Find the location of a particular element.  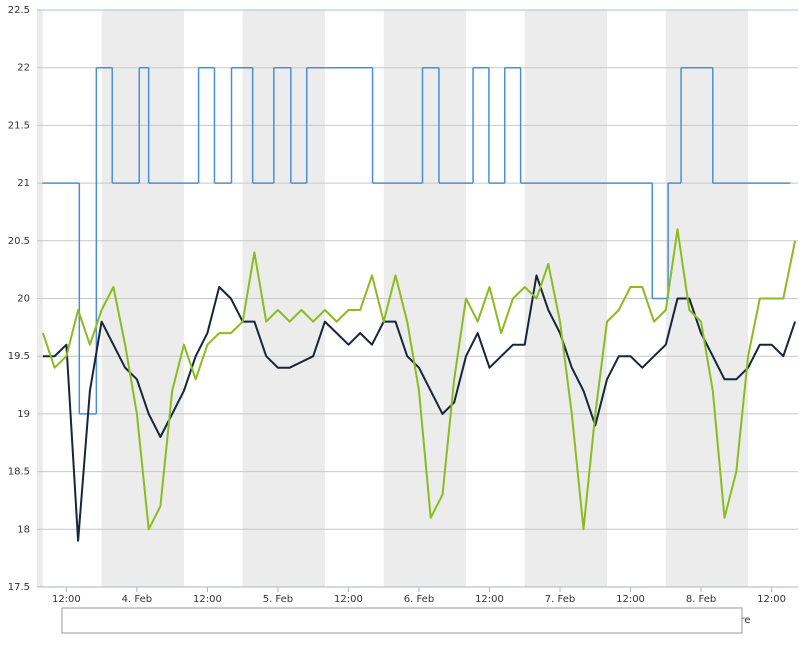

y-tick-label: 19 is located at coordinates (23, 414).